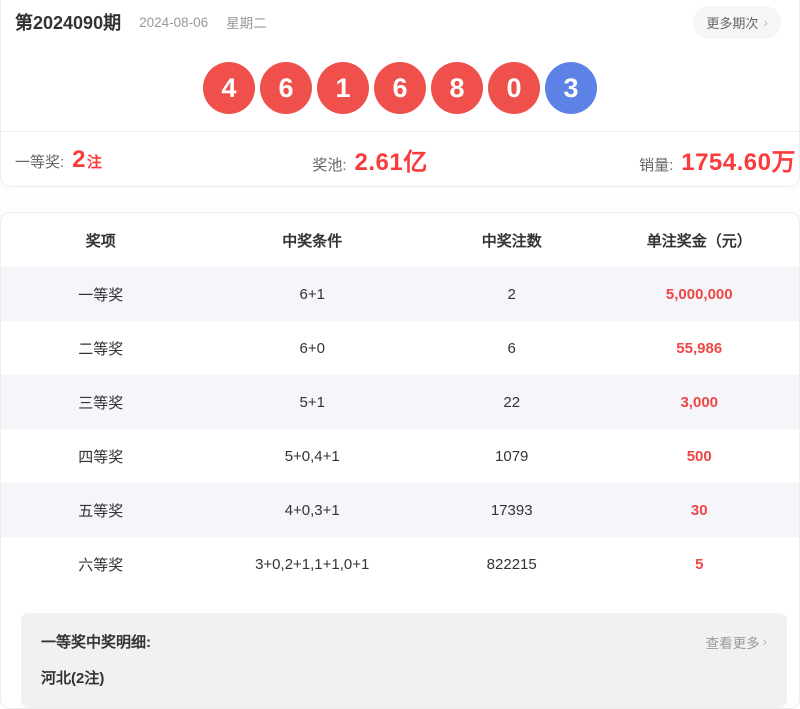  What do you see at coordinates (101, 511) in the screenshot?
I see `prize-level: 五等奖` at bounding box center [101, 511].